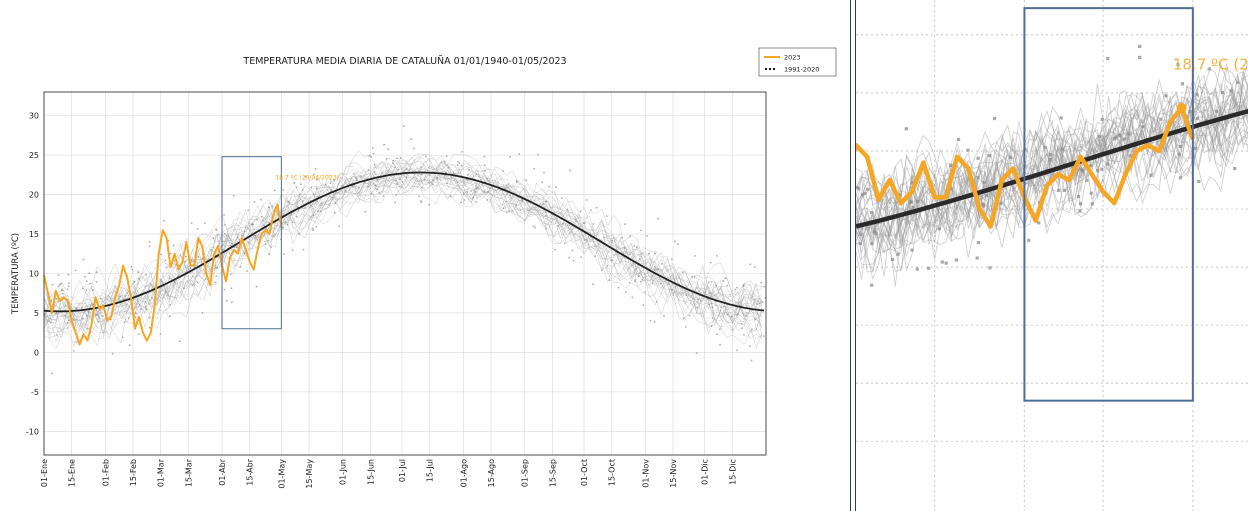 The height and width of the screenshot is (511, 1248). What do you see at coordinates (281, 474) in the screenshot?
I see `x-tick-label: 01-May` at bounding box center [281, 474].